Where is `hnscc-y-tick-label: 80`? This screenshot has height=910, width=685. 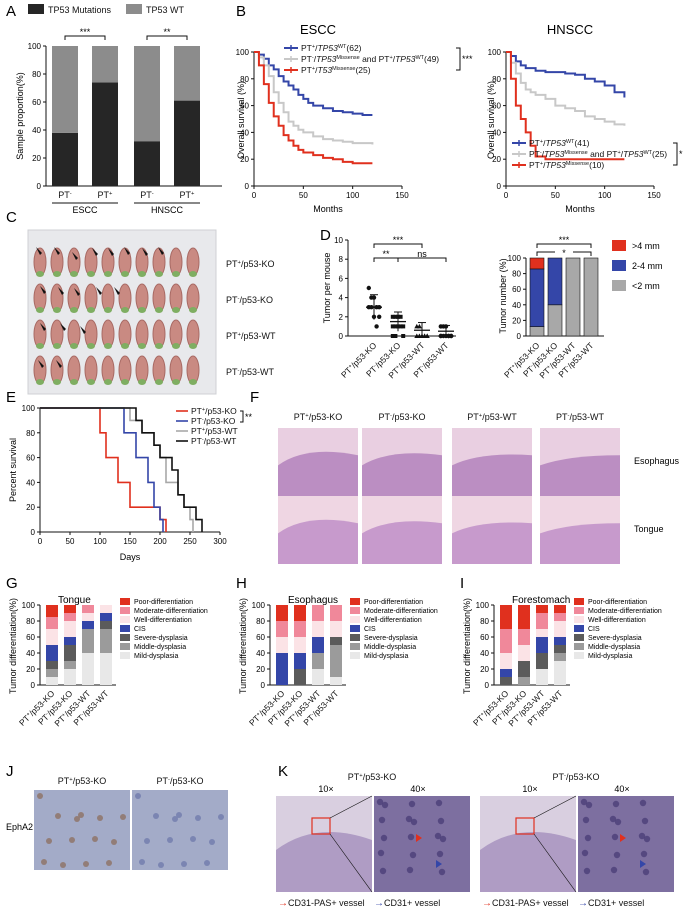
hnscc-y-tick-label: 80 is located at coordinates (496, 79).